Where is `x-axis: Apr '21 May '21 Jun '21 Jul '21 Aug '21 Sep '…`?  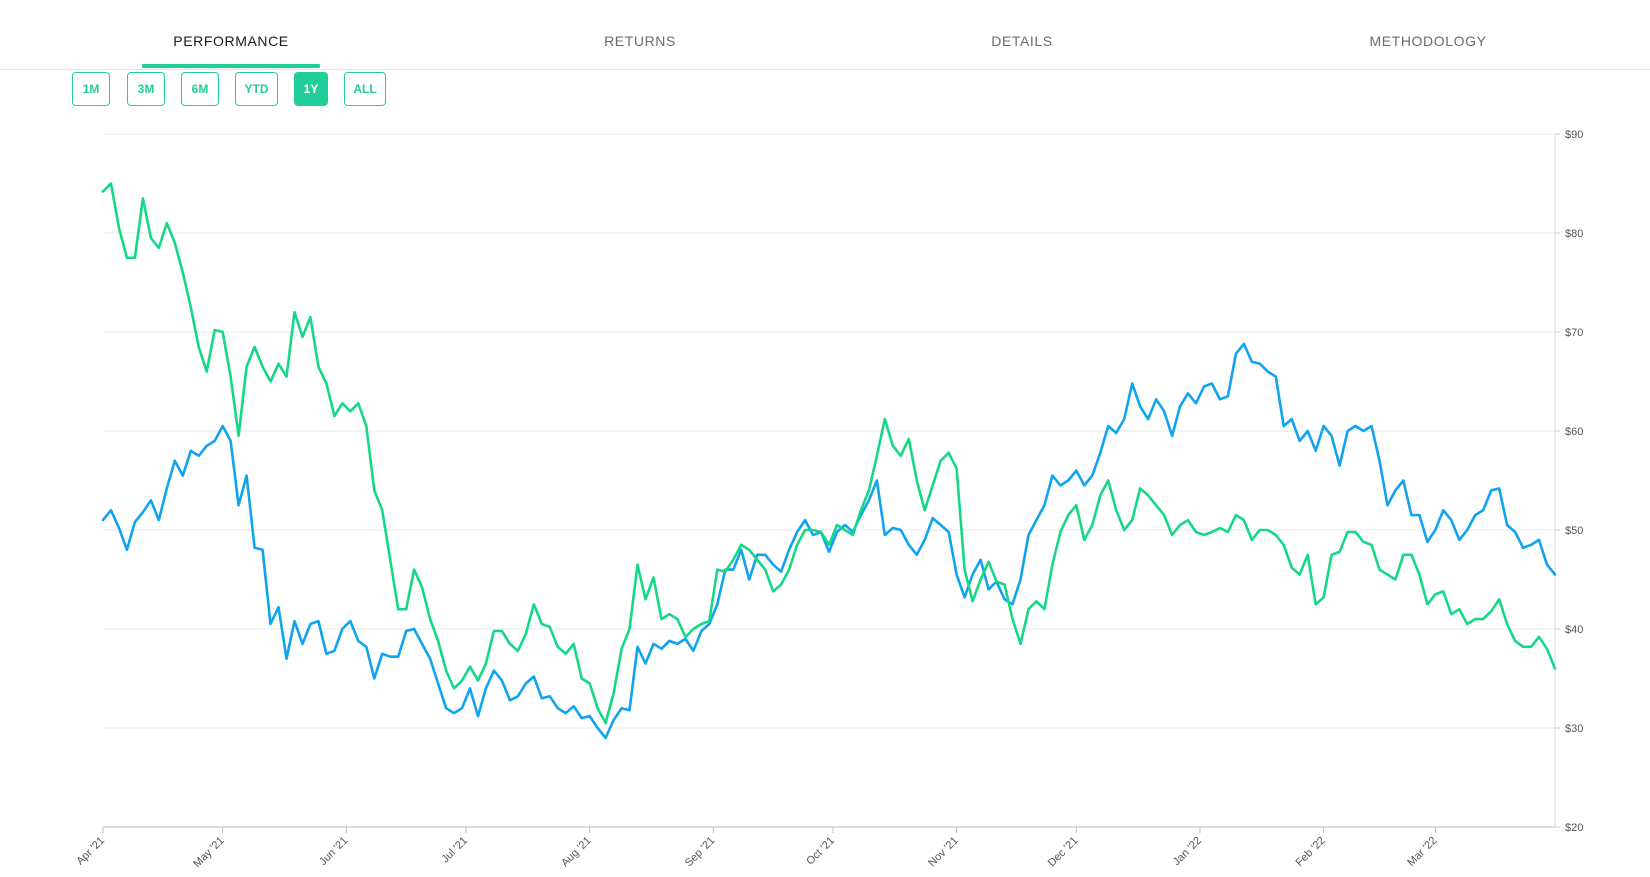 x-axis: Apr '21 May '21 Jun '21 Jul '21 Aug '21 Sep '… is located at coordinates (814, 848).